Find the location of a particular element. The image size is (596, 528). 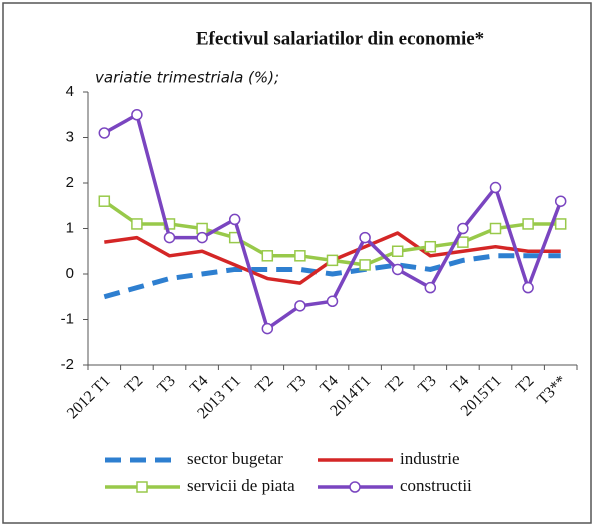

legend-label: constructii is located at coordinates (436, 485).